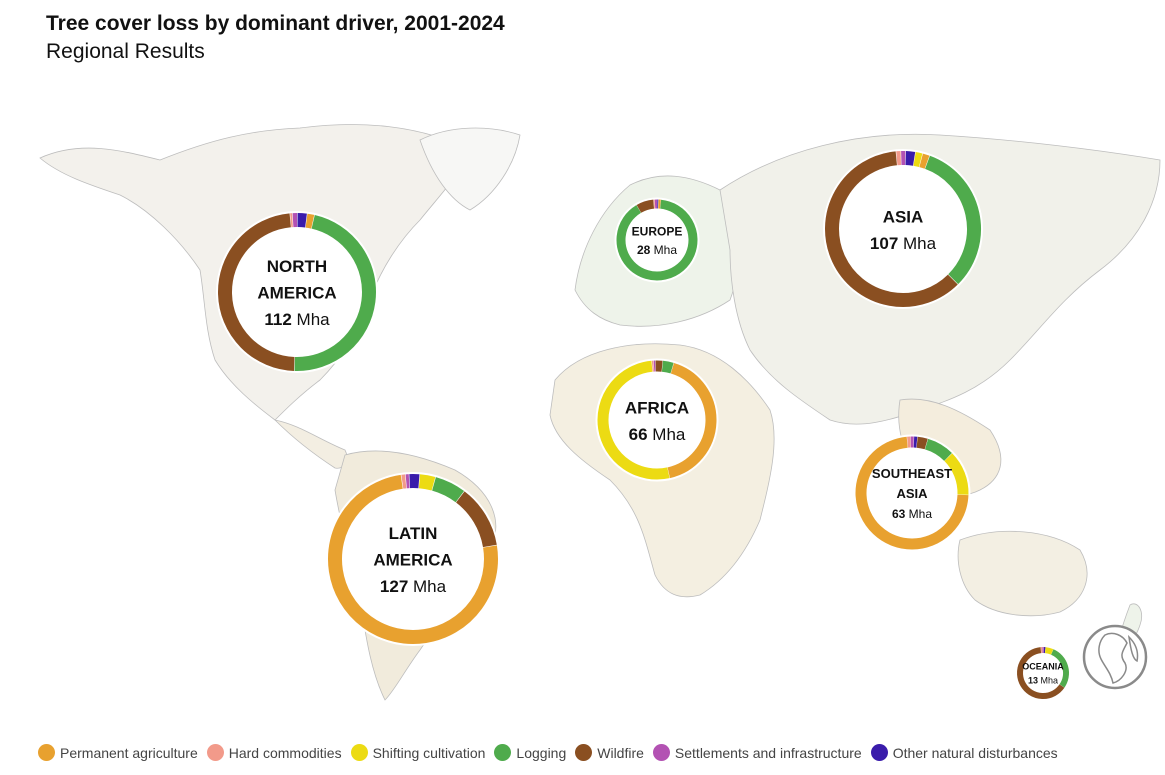  I want to click on donut-latin-america: LATIN AMERICA 127 Mha, so click(413, 559).